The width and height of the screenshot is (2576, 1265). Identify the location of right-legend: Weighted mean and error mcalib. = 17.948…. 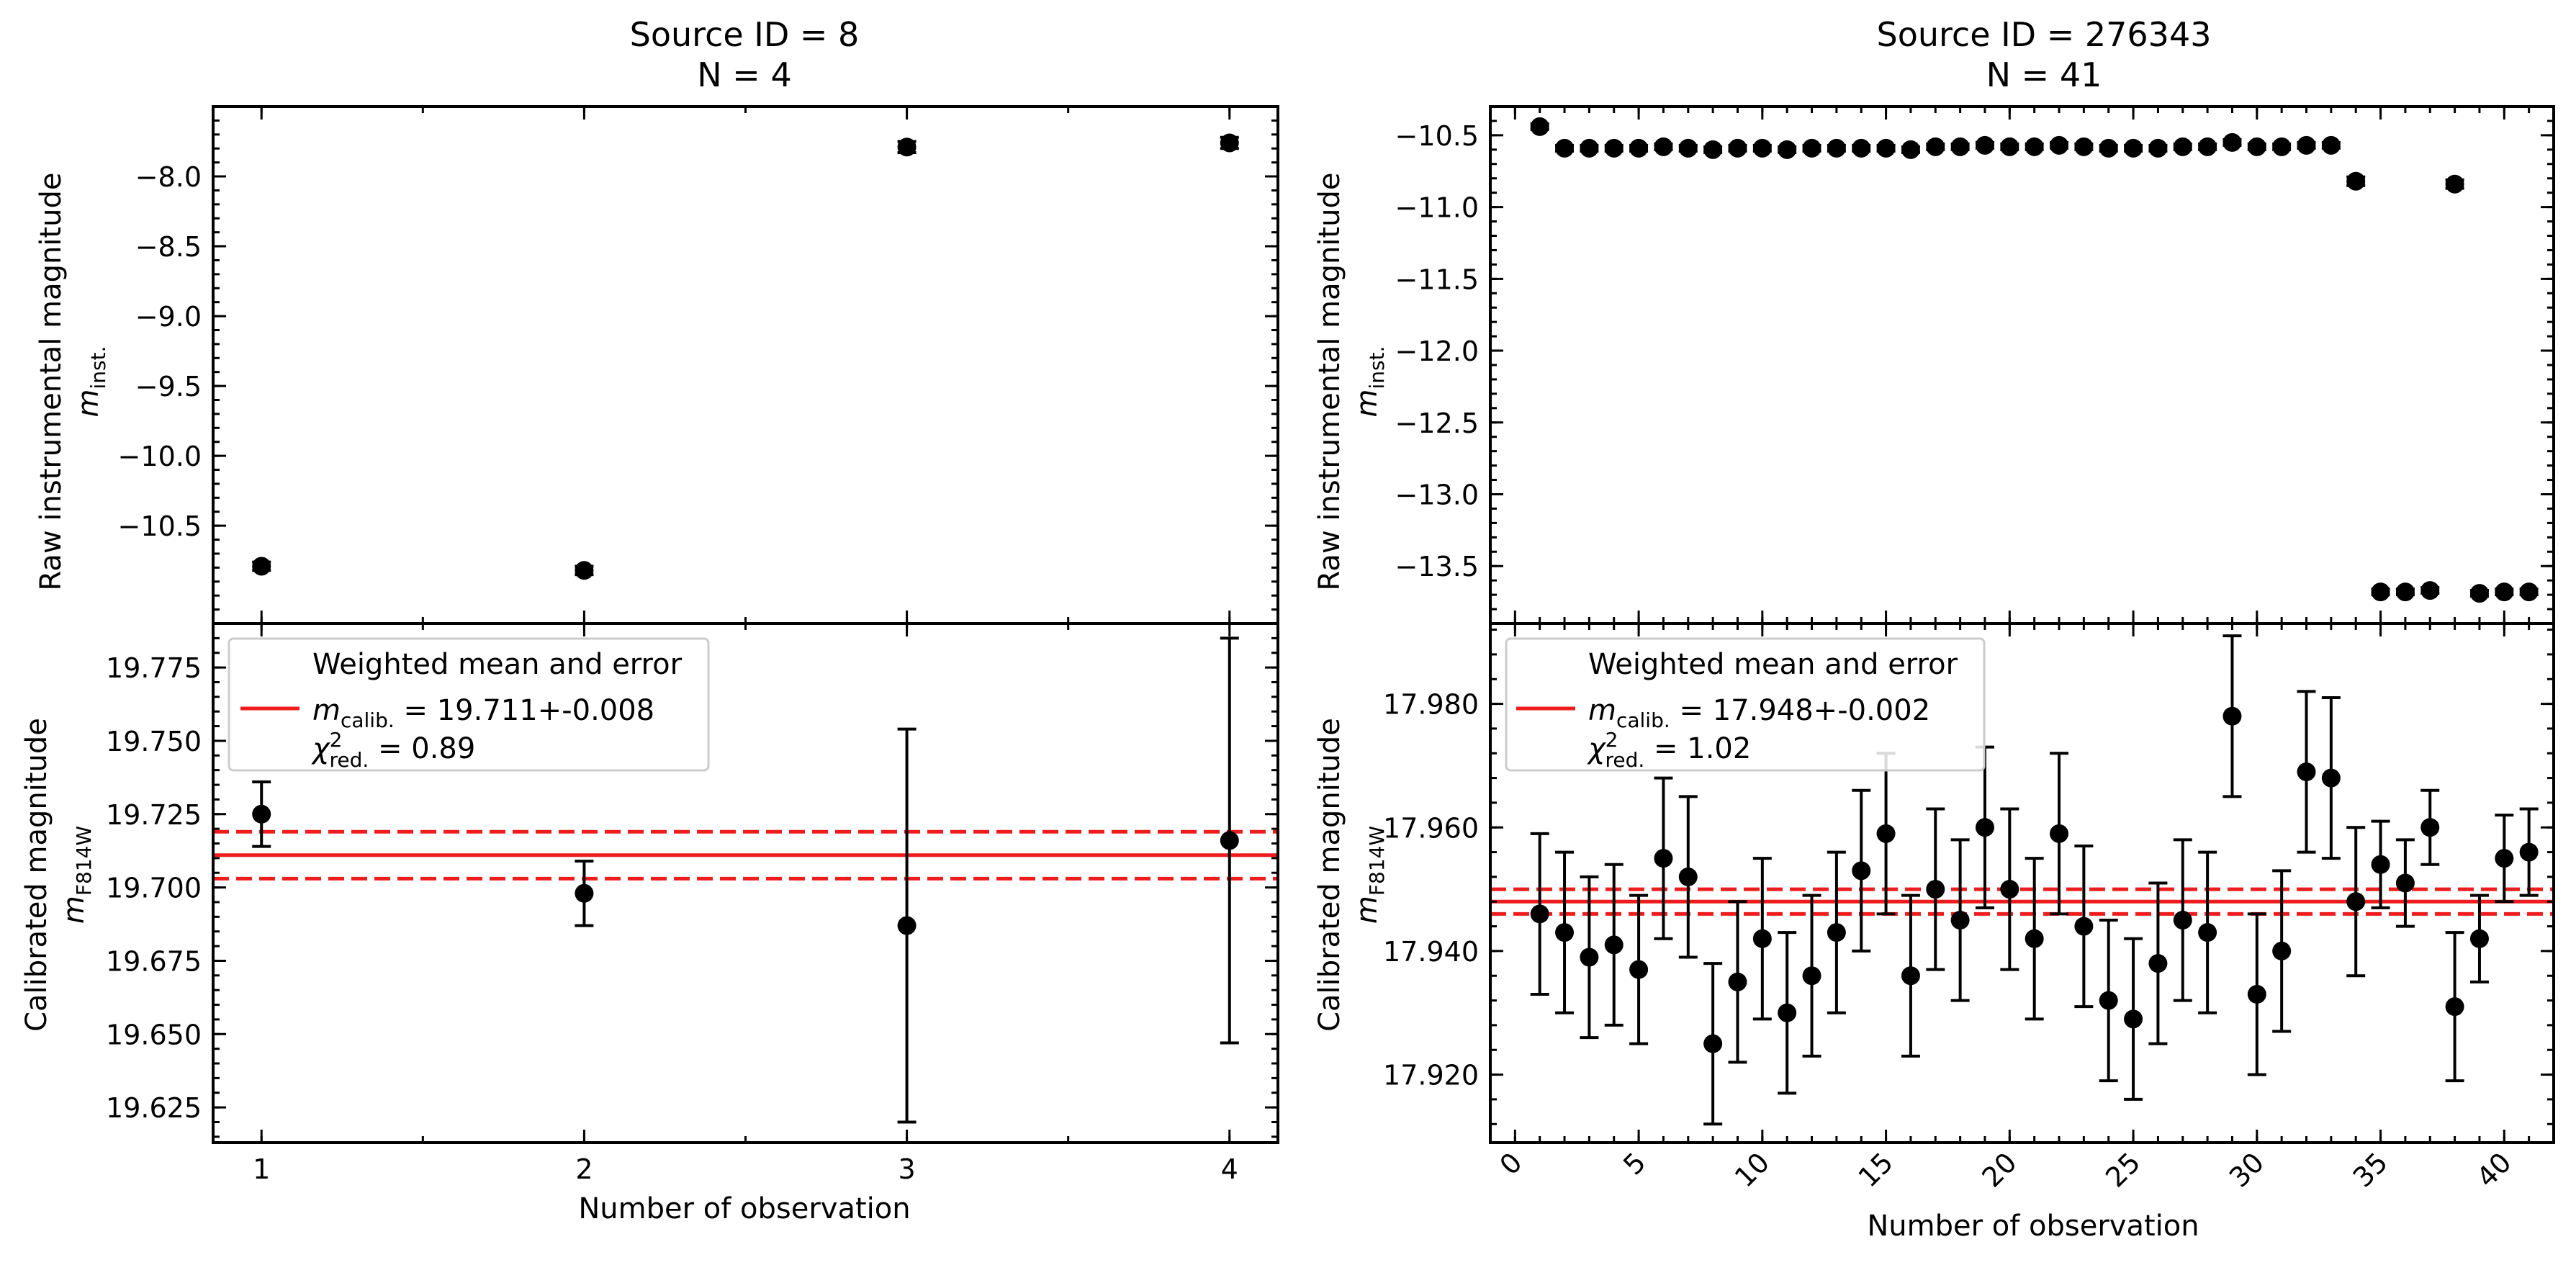
(1745, 704).